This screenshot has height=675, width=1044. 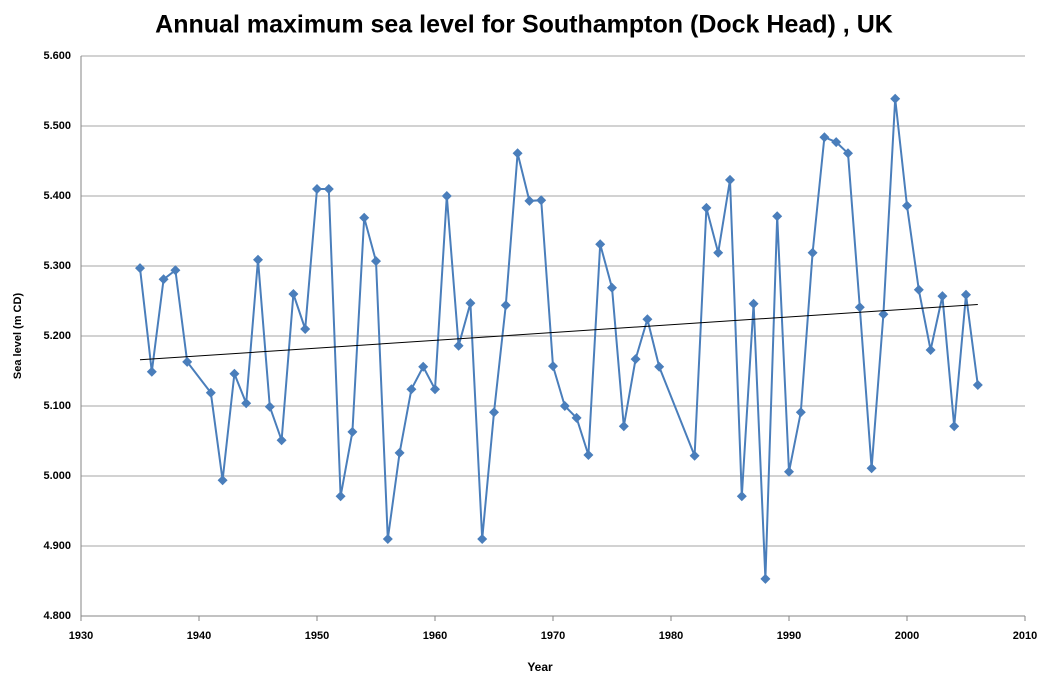 I want to click on x-tick-label: 2010, so click(x=1025, y=636).